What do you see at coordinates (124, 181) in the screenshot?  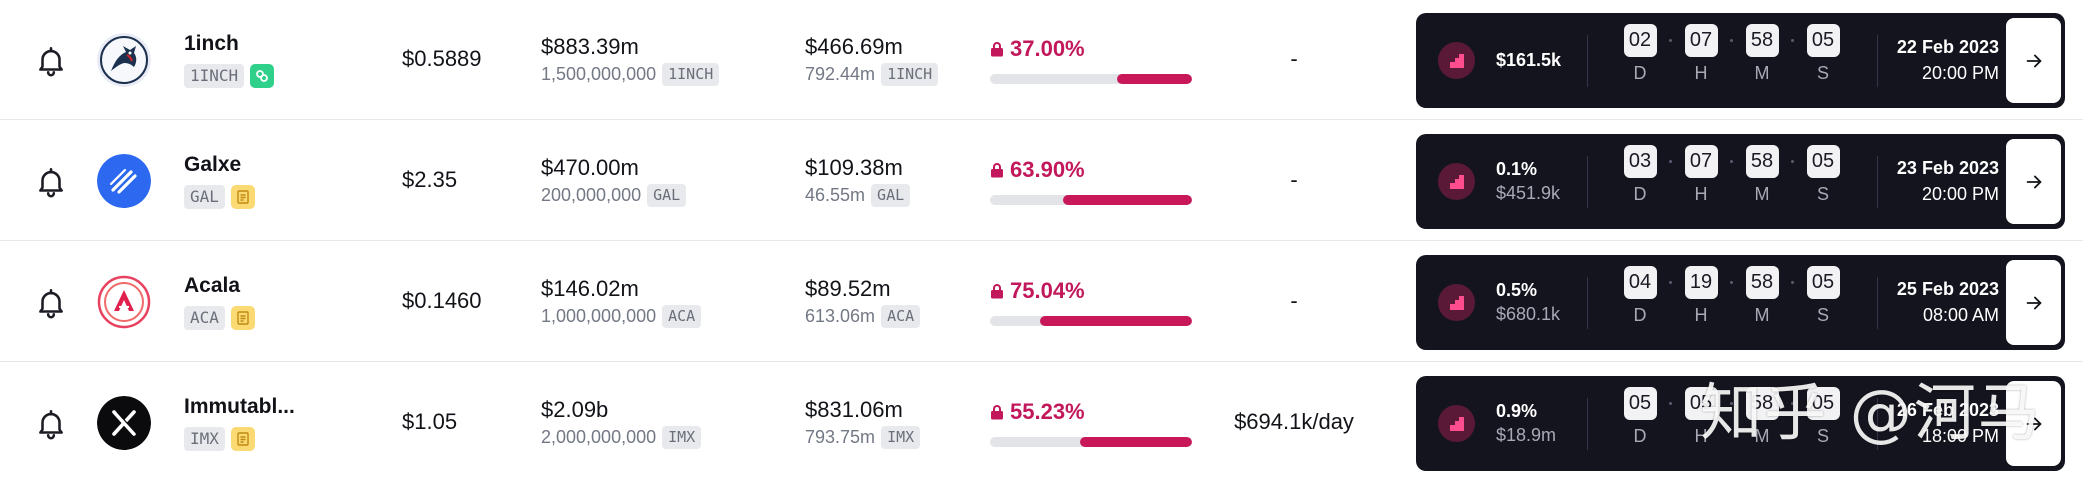 I see `galxe-logo-icon` at bounding box center [124, 181].